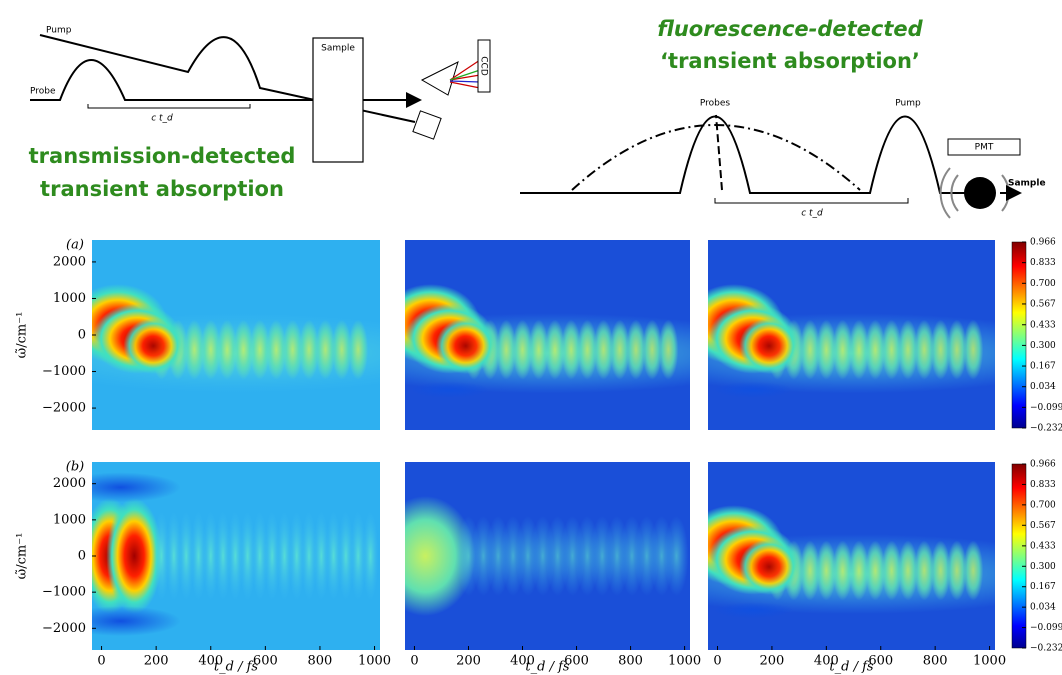 Image resolution: width=1062 pixels, height=675 pixels. Describe the element at coordinates (1043, 304) in the screenshot. I see `colorbar-tick-label: 0.567` at that location.